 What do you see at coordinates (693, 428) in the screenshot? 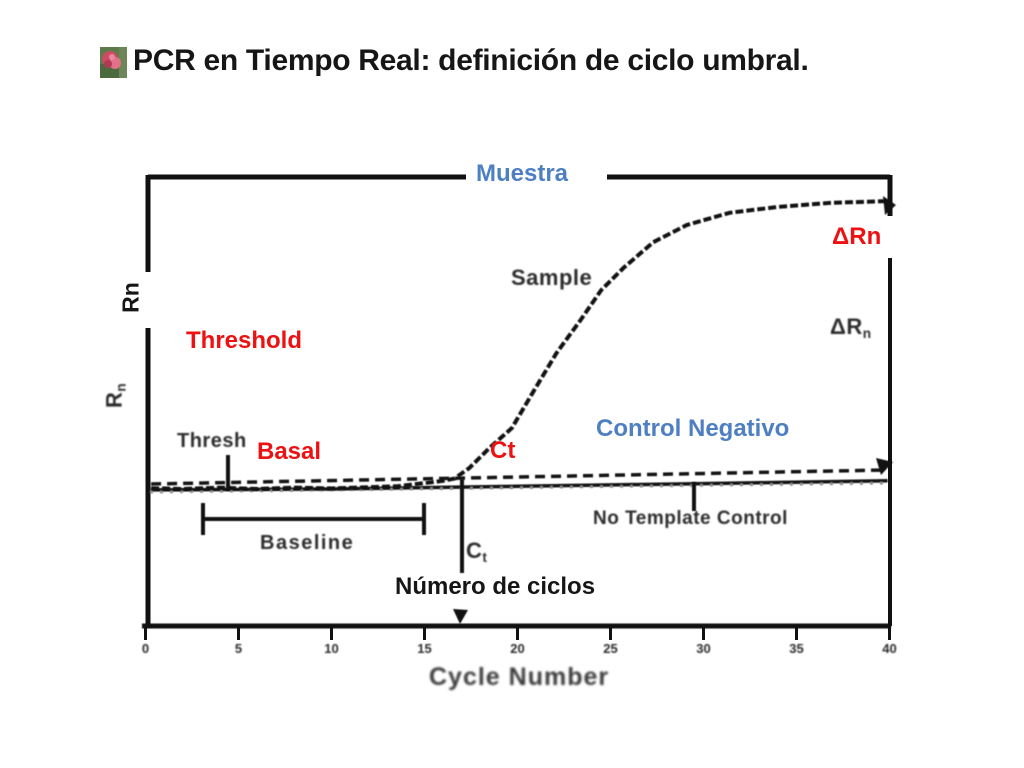
I see `control-negativo-label: Control Negativo` at bounding box center [693, 428].